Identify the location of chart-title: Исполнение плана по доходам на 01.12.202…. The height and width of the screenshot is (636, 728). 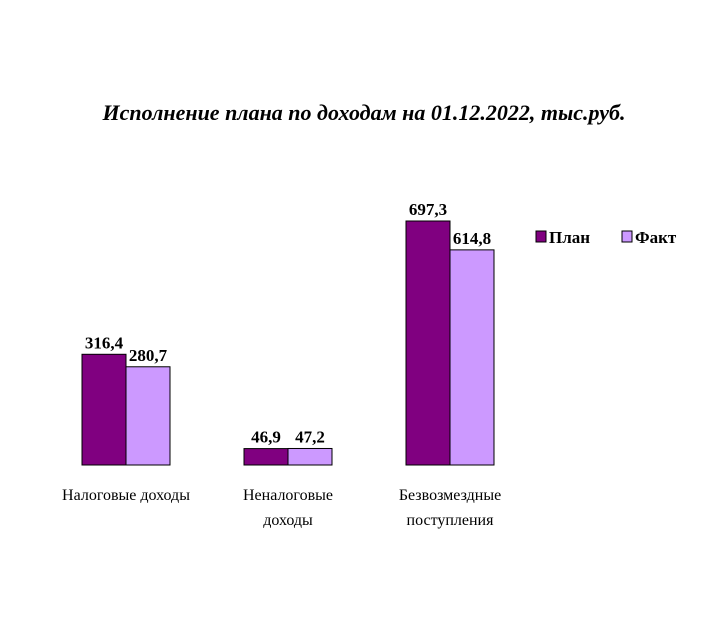
(364, 112).